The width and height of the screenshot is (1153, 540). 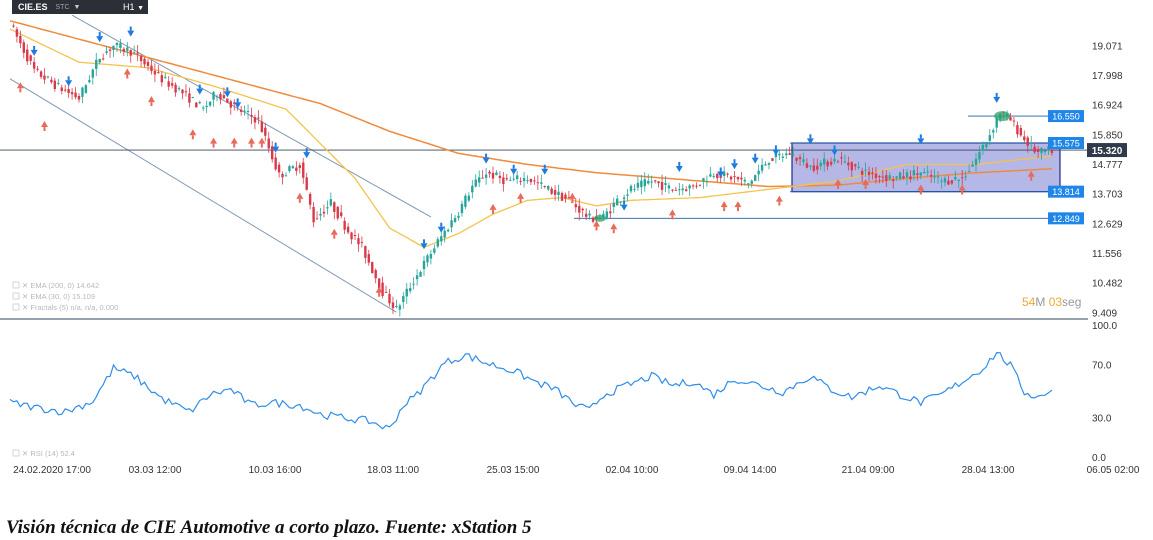 I want to click on price-tick-label: 14.777, so click(x=1107, y=165).